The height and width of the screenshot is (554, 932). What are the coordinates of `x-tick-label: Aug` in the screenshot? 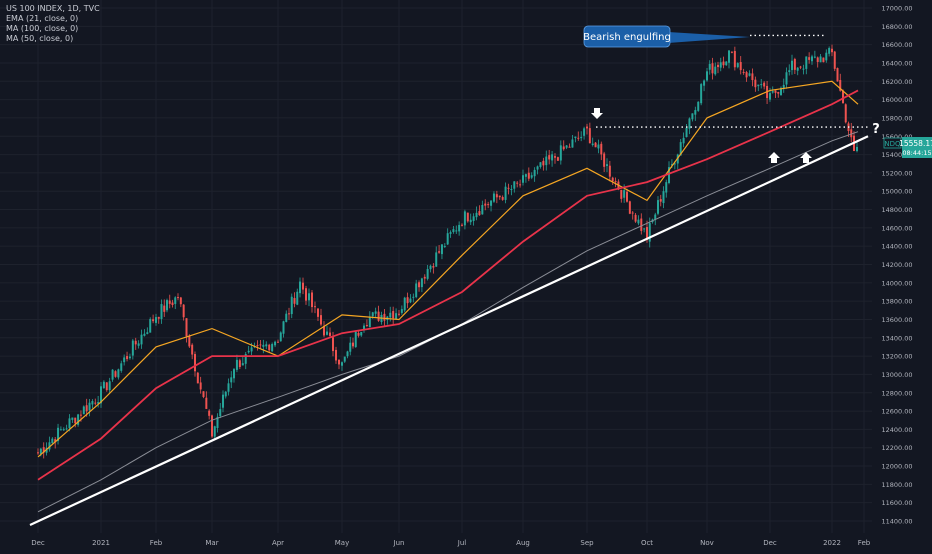 It's located at (523, 543).